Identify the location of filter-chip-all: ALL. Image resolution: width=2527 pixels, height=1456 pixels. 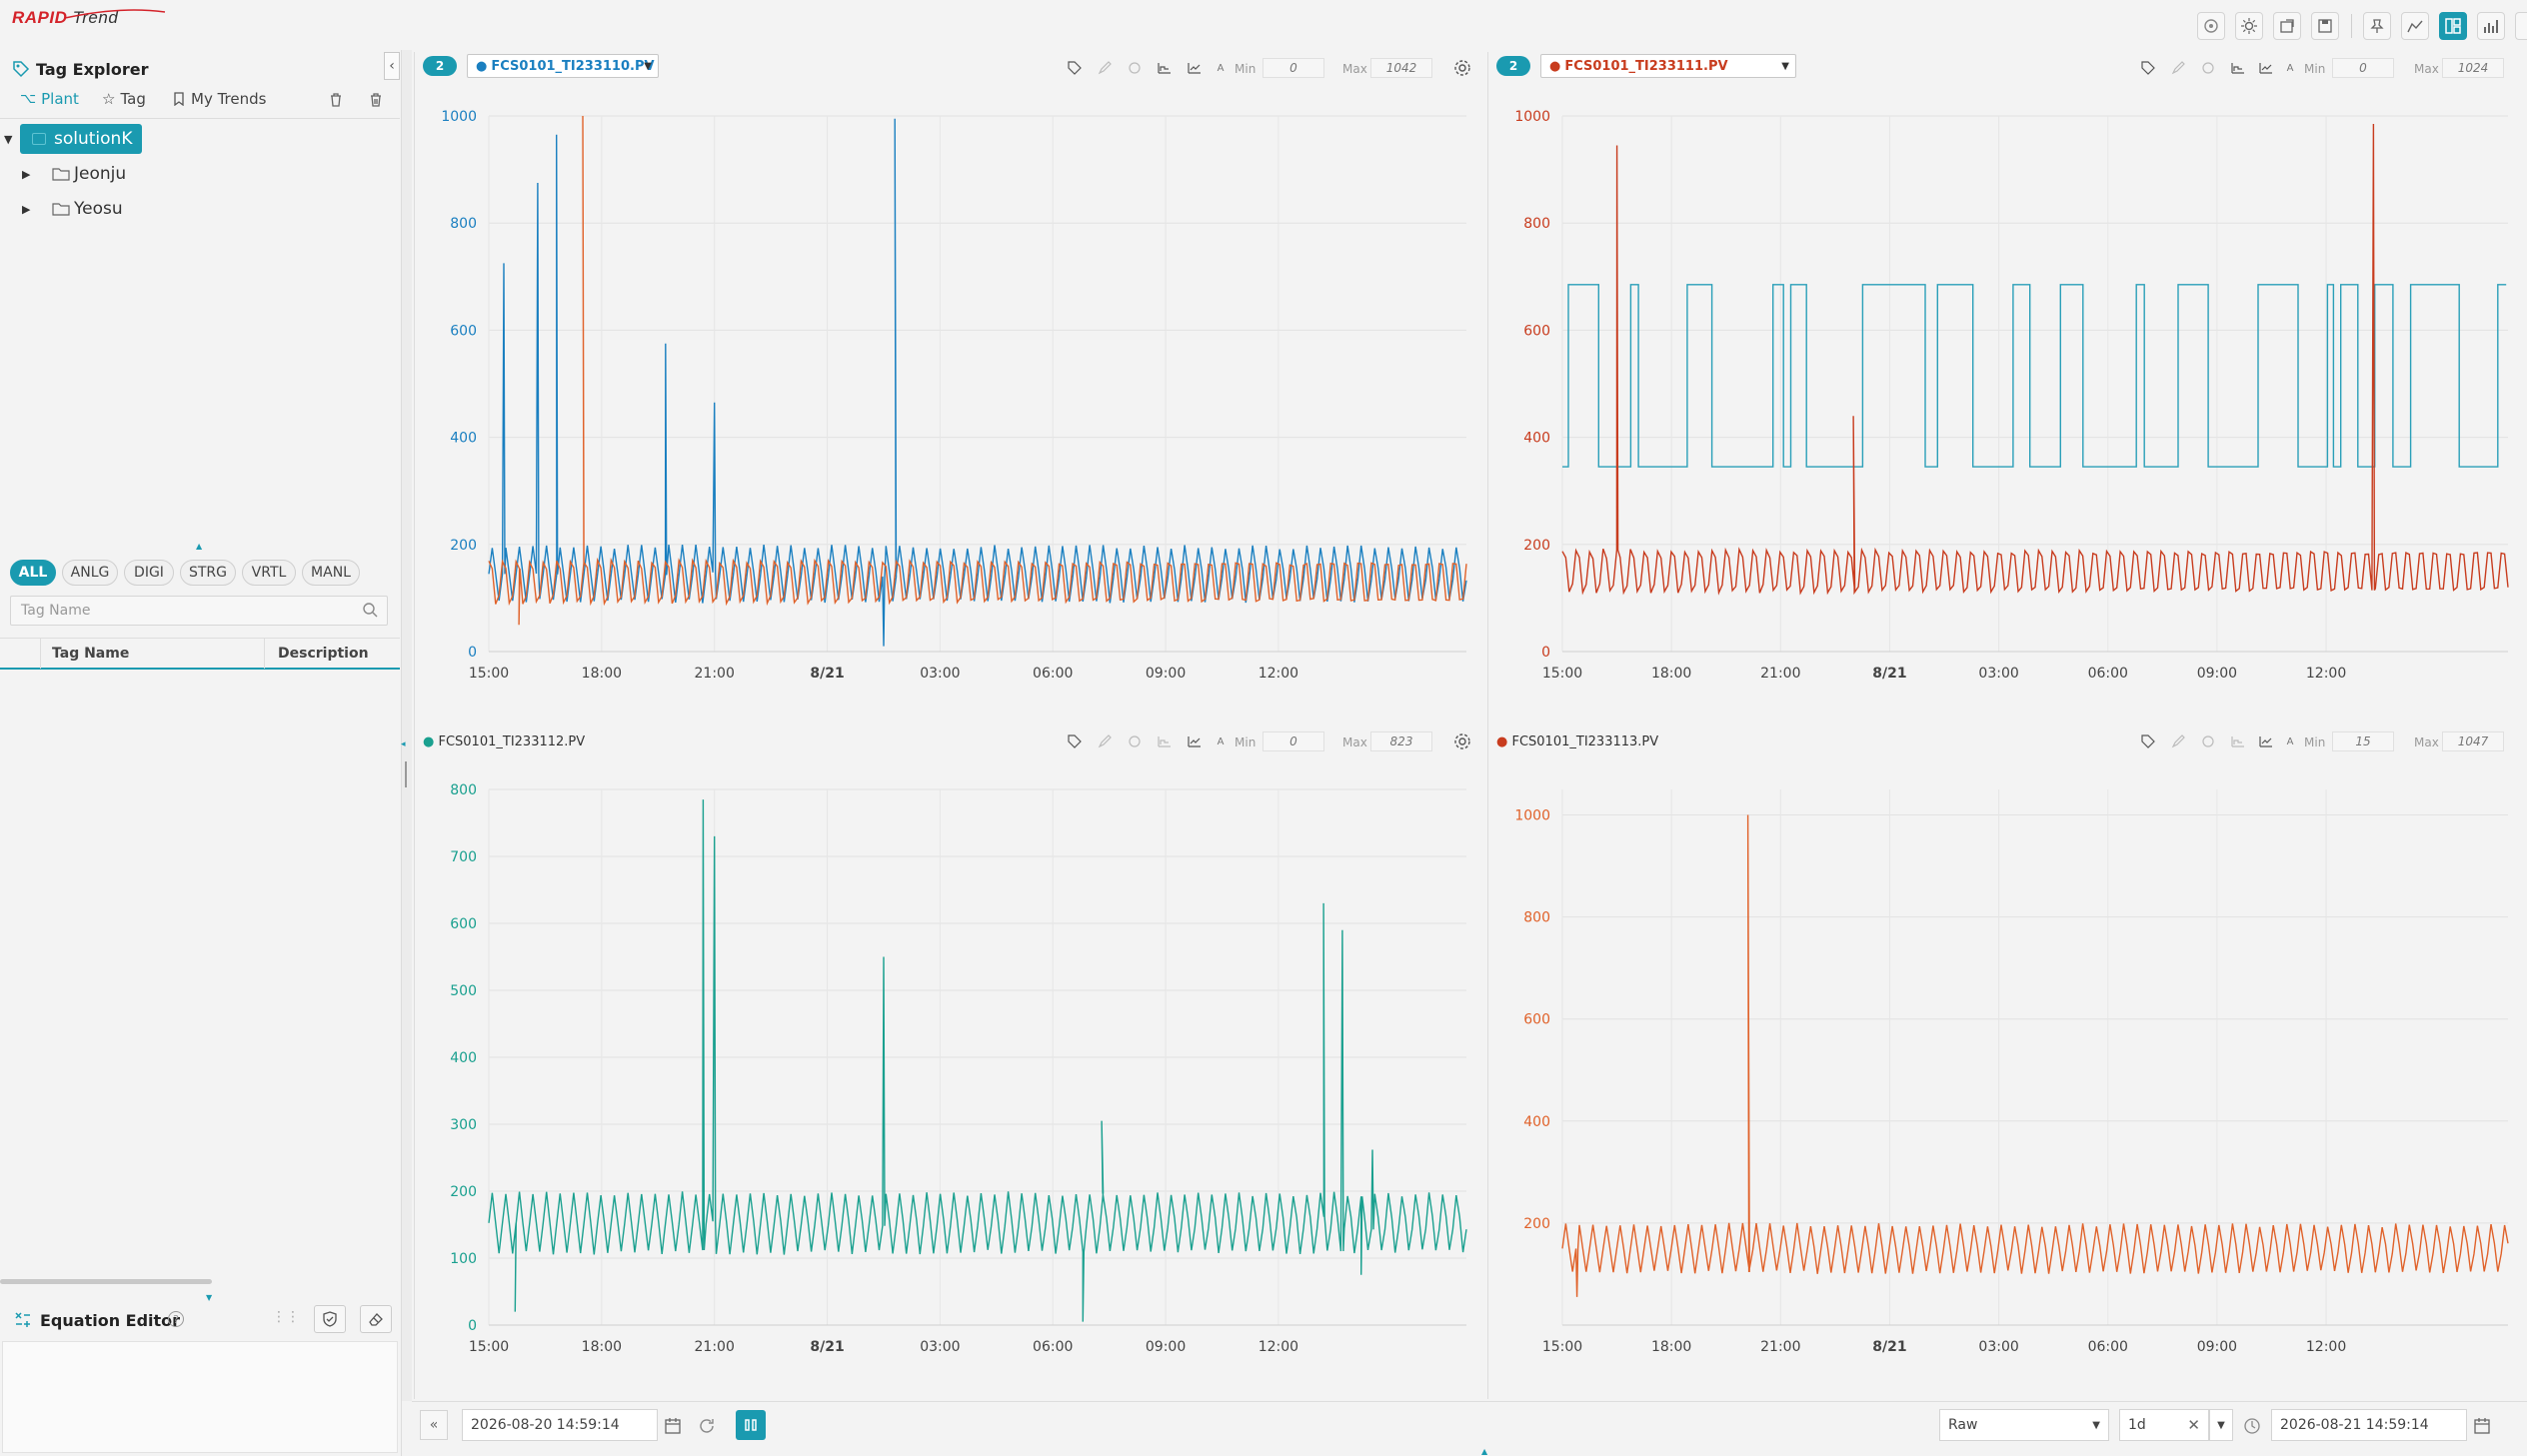
(33, 573).